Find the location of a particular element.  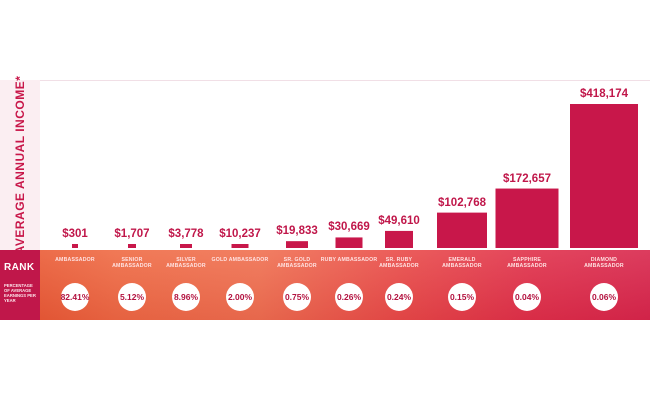

percentage-badge: 8.96% is located at coordinates (186, 297).